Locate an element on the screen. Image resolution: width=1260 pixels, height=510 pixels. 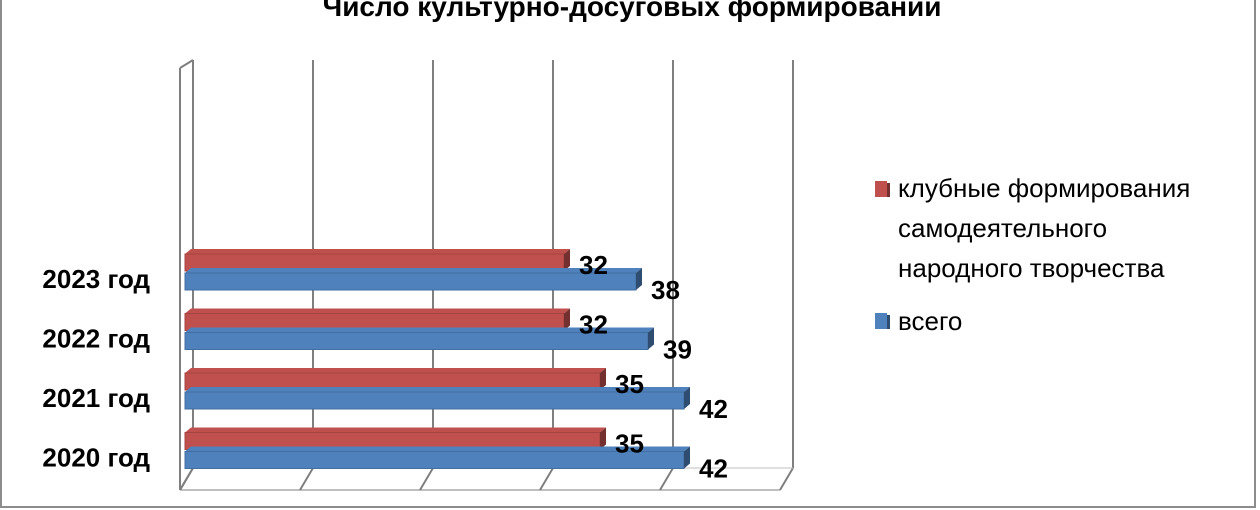
axis-corner is located at coordinates (186, 479).